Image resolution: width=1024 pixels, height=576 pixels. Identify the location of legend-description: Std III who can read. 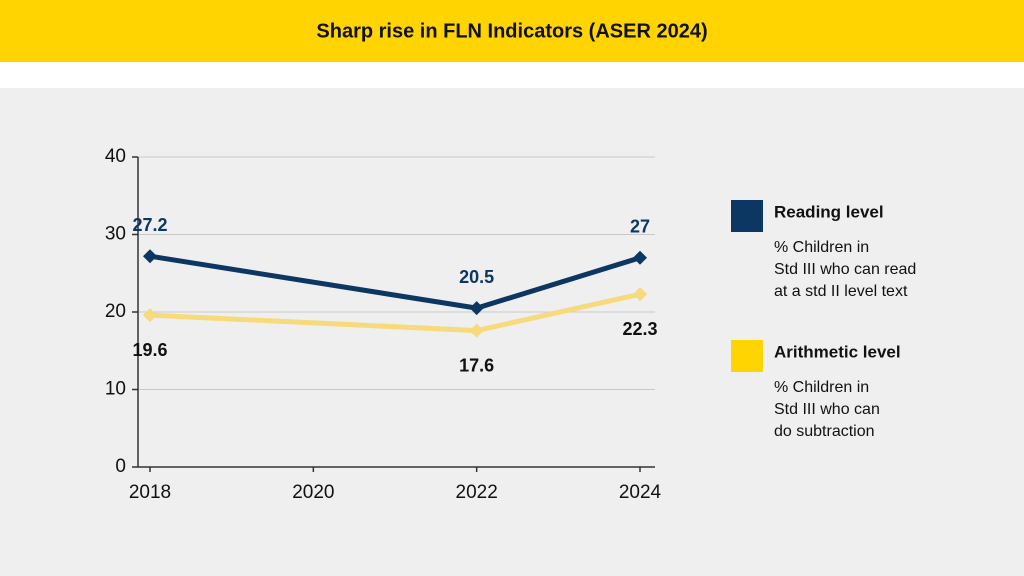
(845, 269).